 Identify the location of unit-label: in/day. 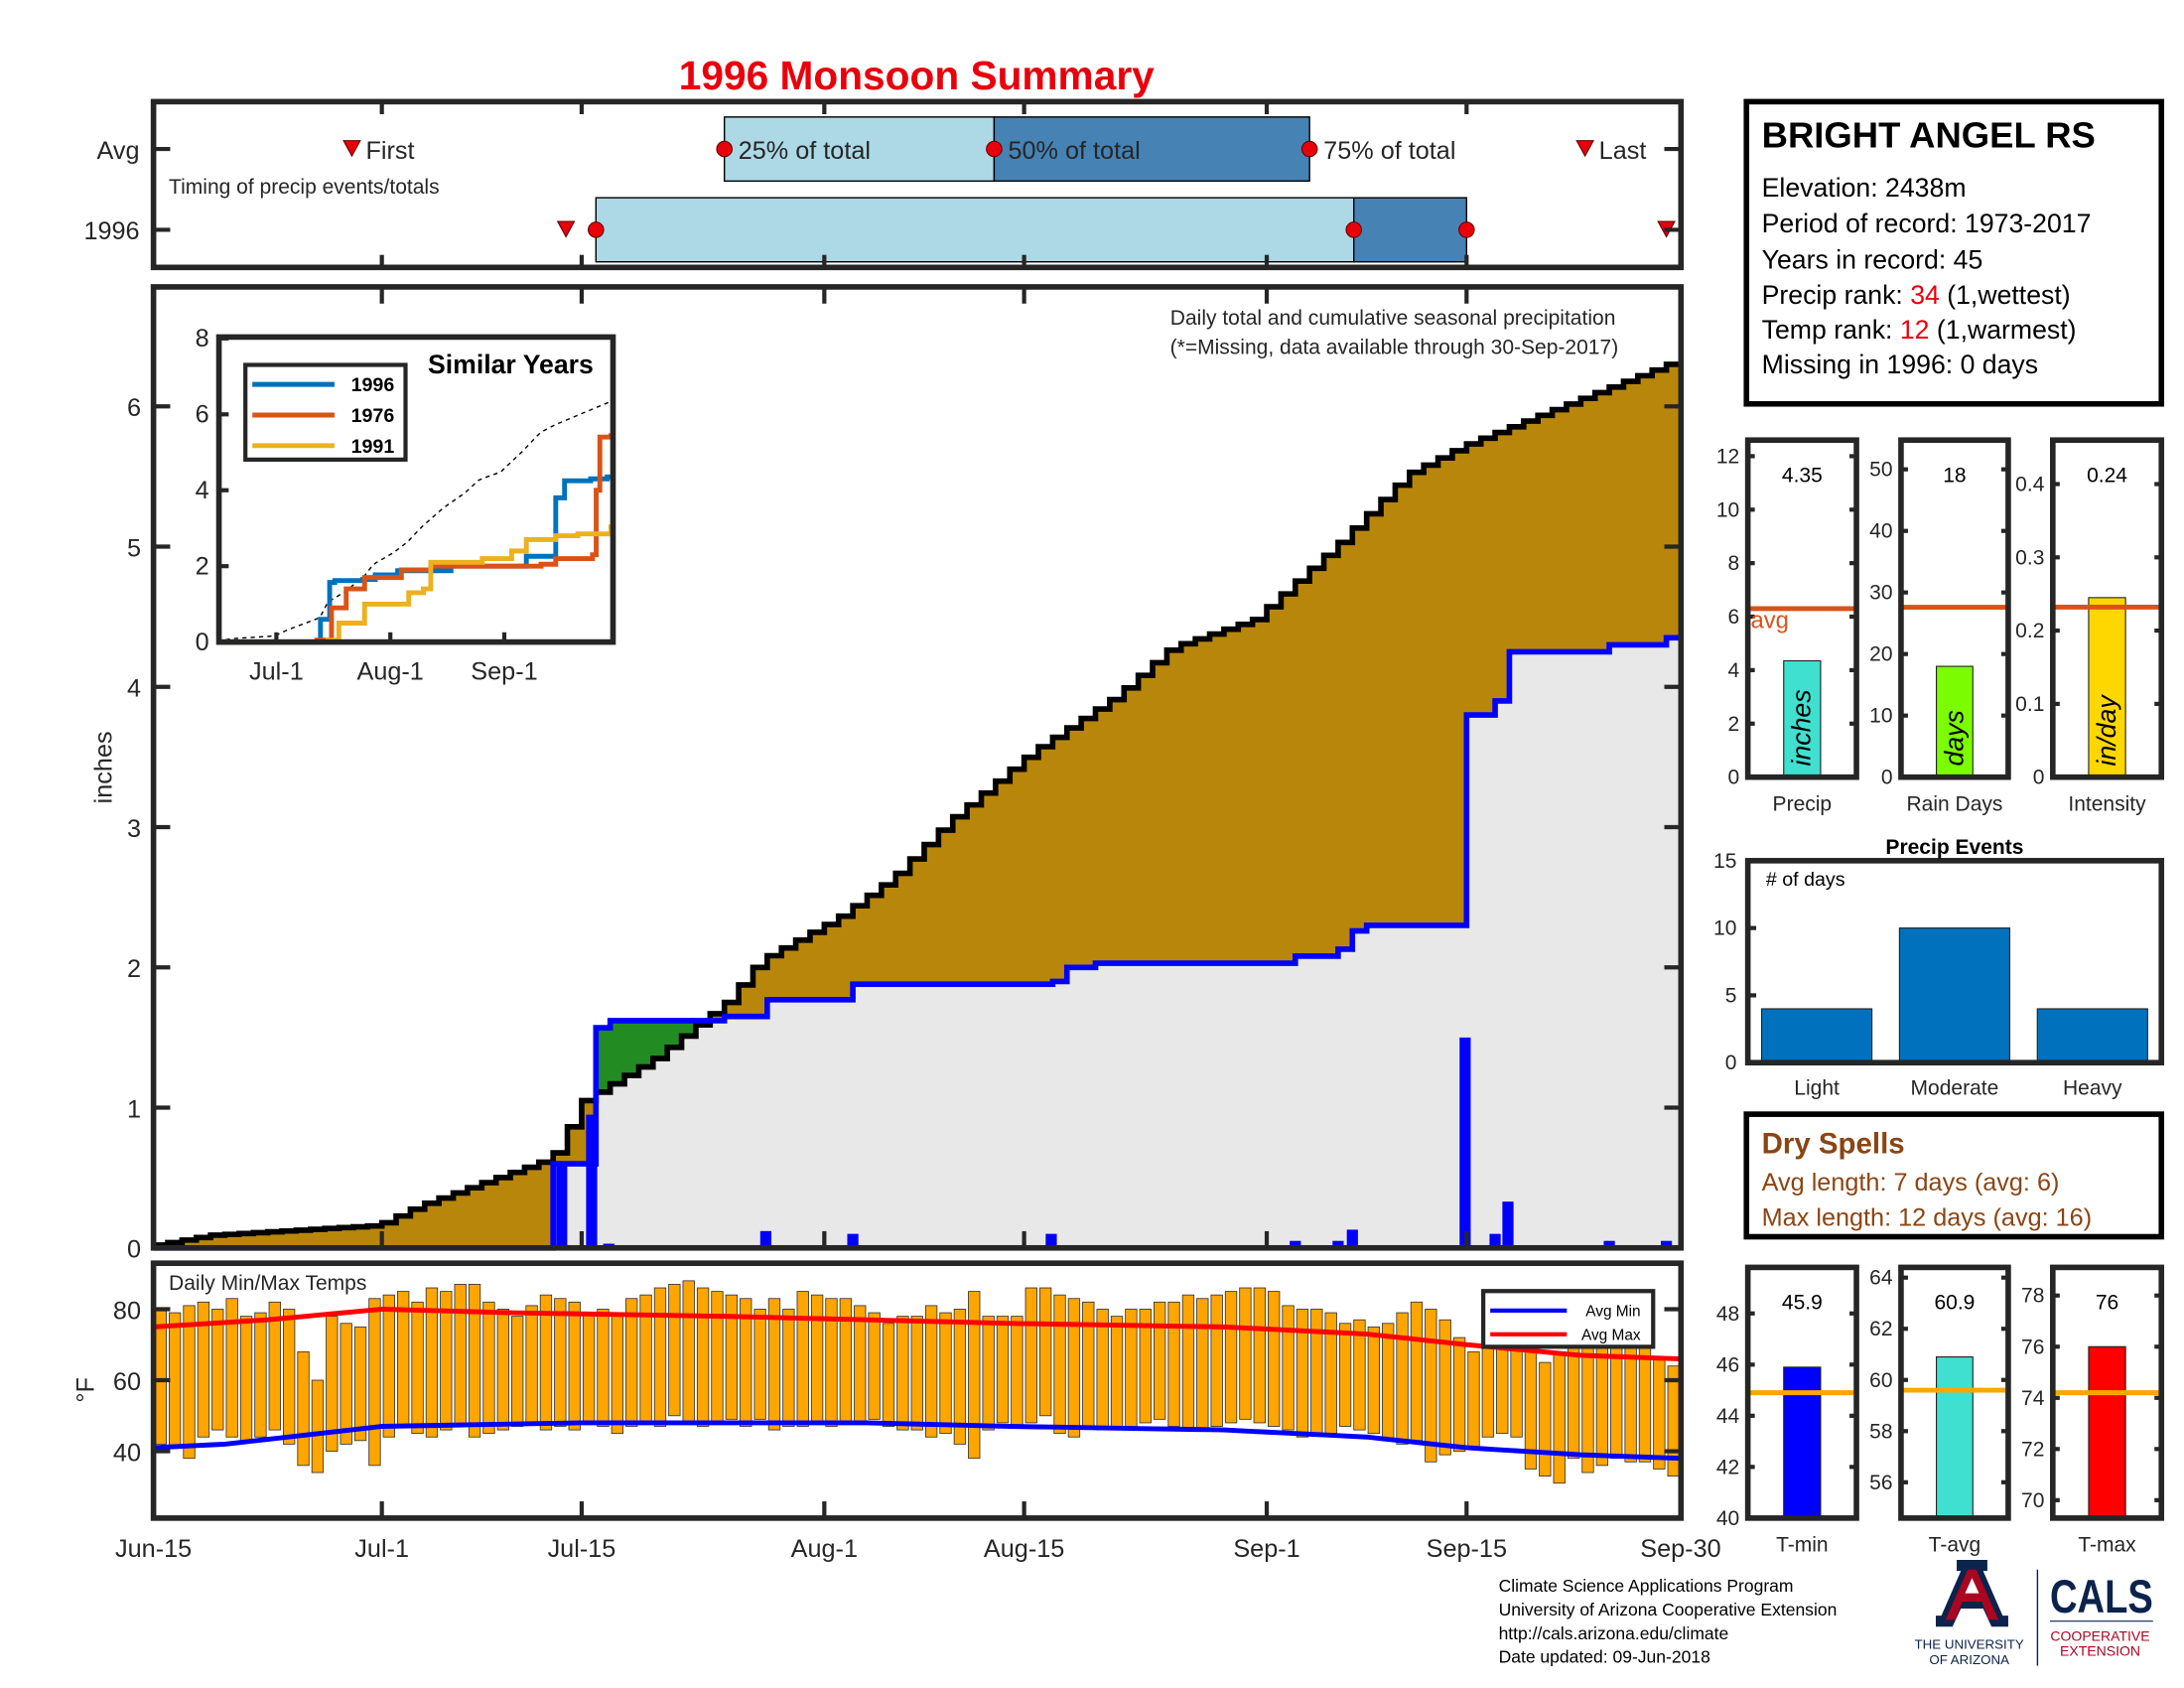
(2106, 730).